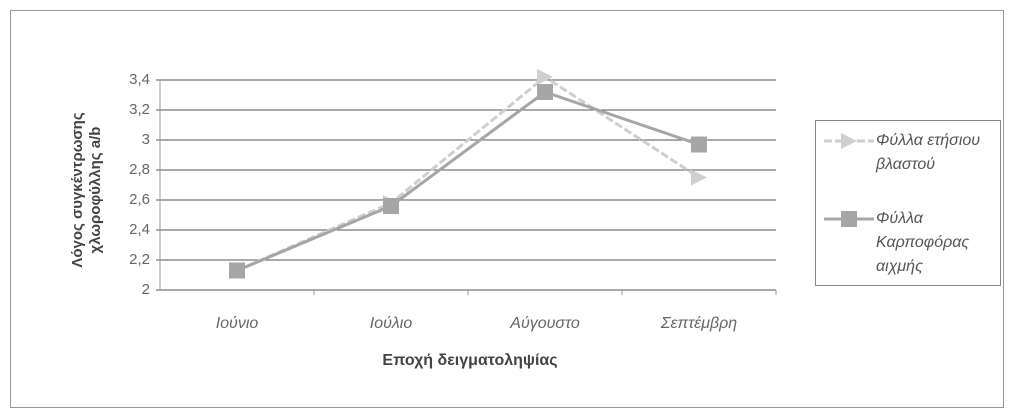 Image resolution: width=1013 pixels, height=419 pixels. I want to click on legend-label: Φύλλα ετήσιου βλαστού, so click(928, 152).